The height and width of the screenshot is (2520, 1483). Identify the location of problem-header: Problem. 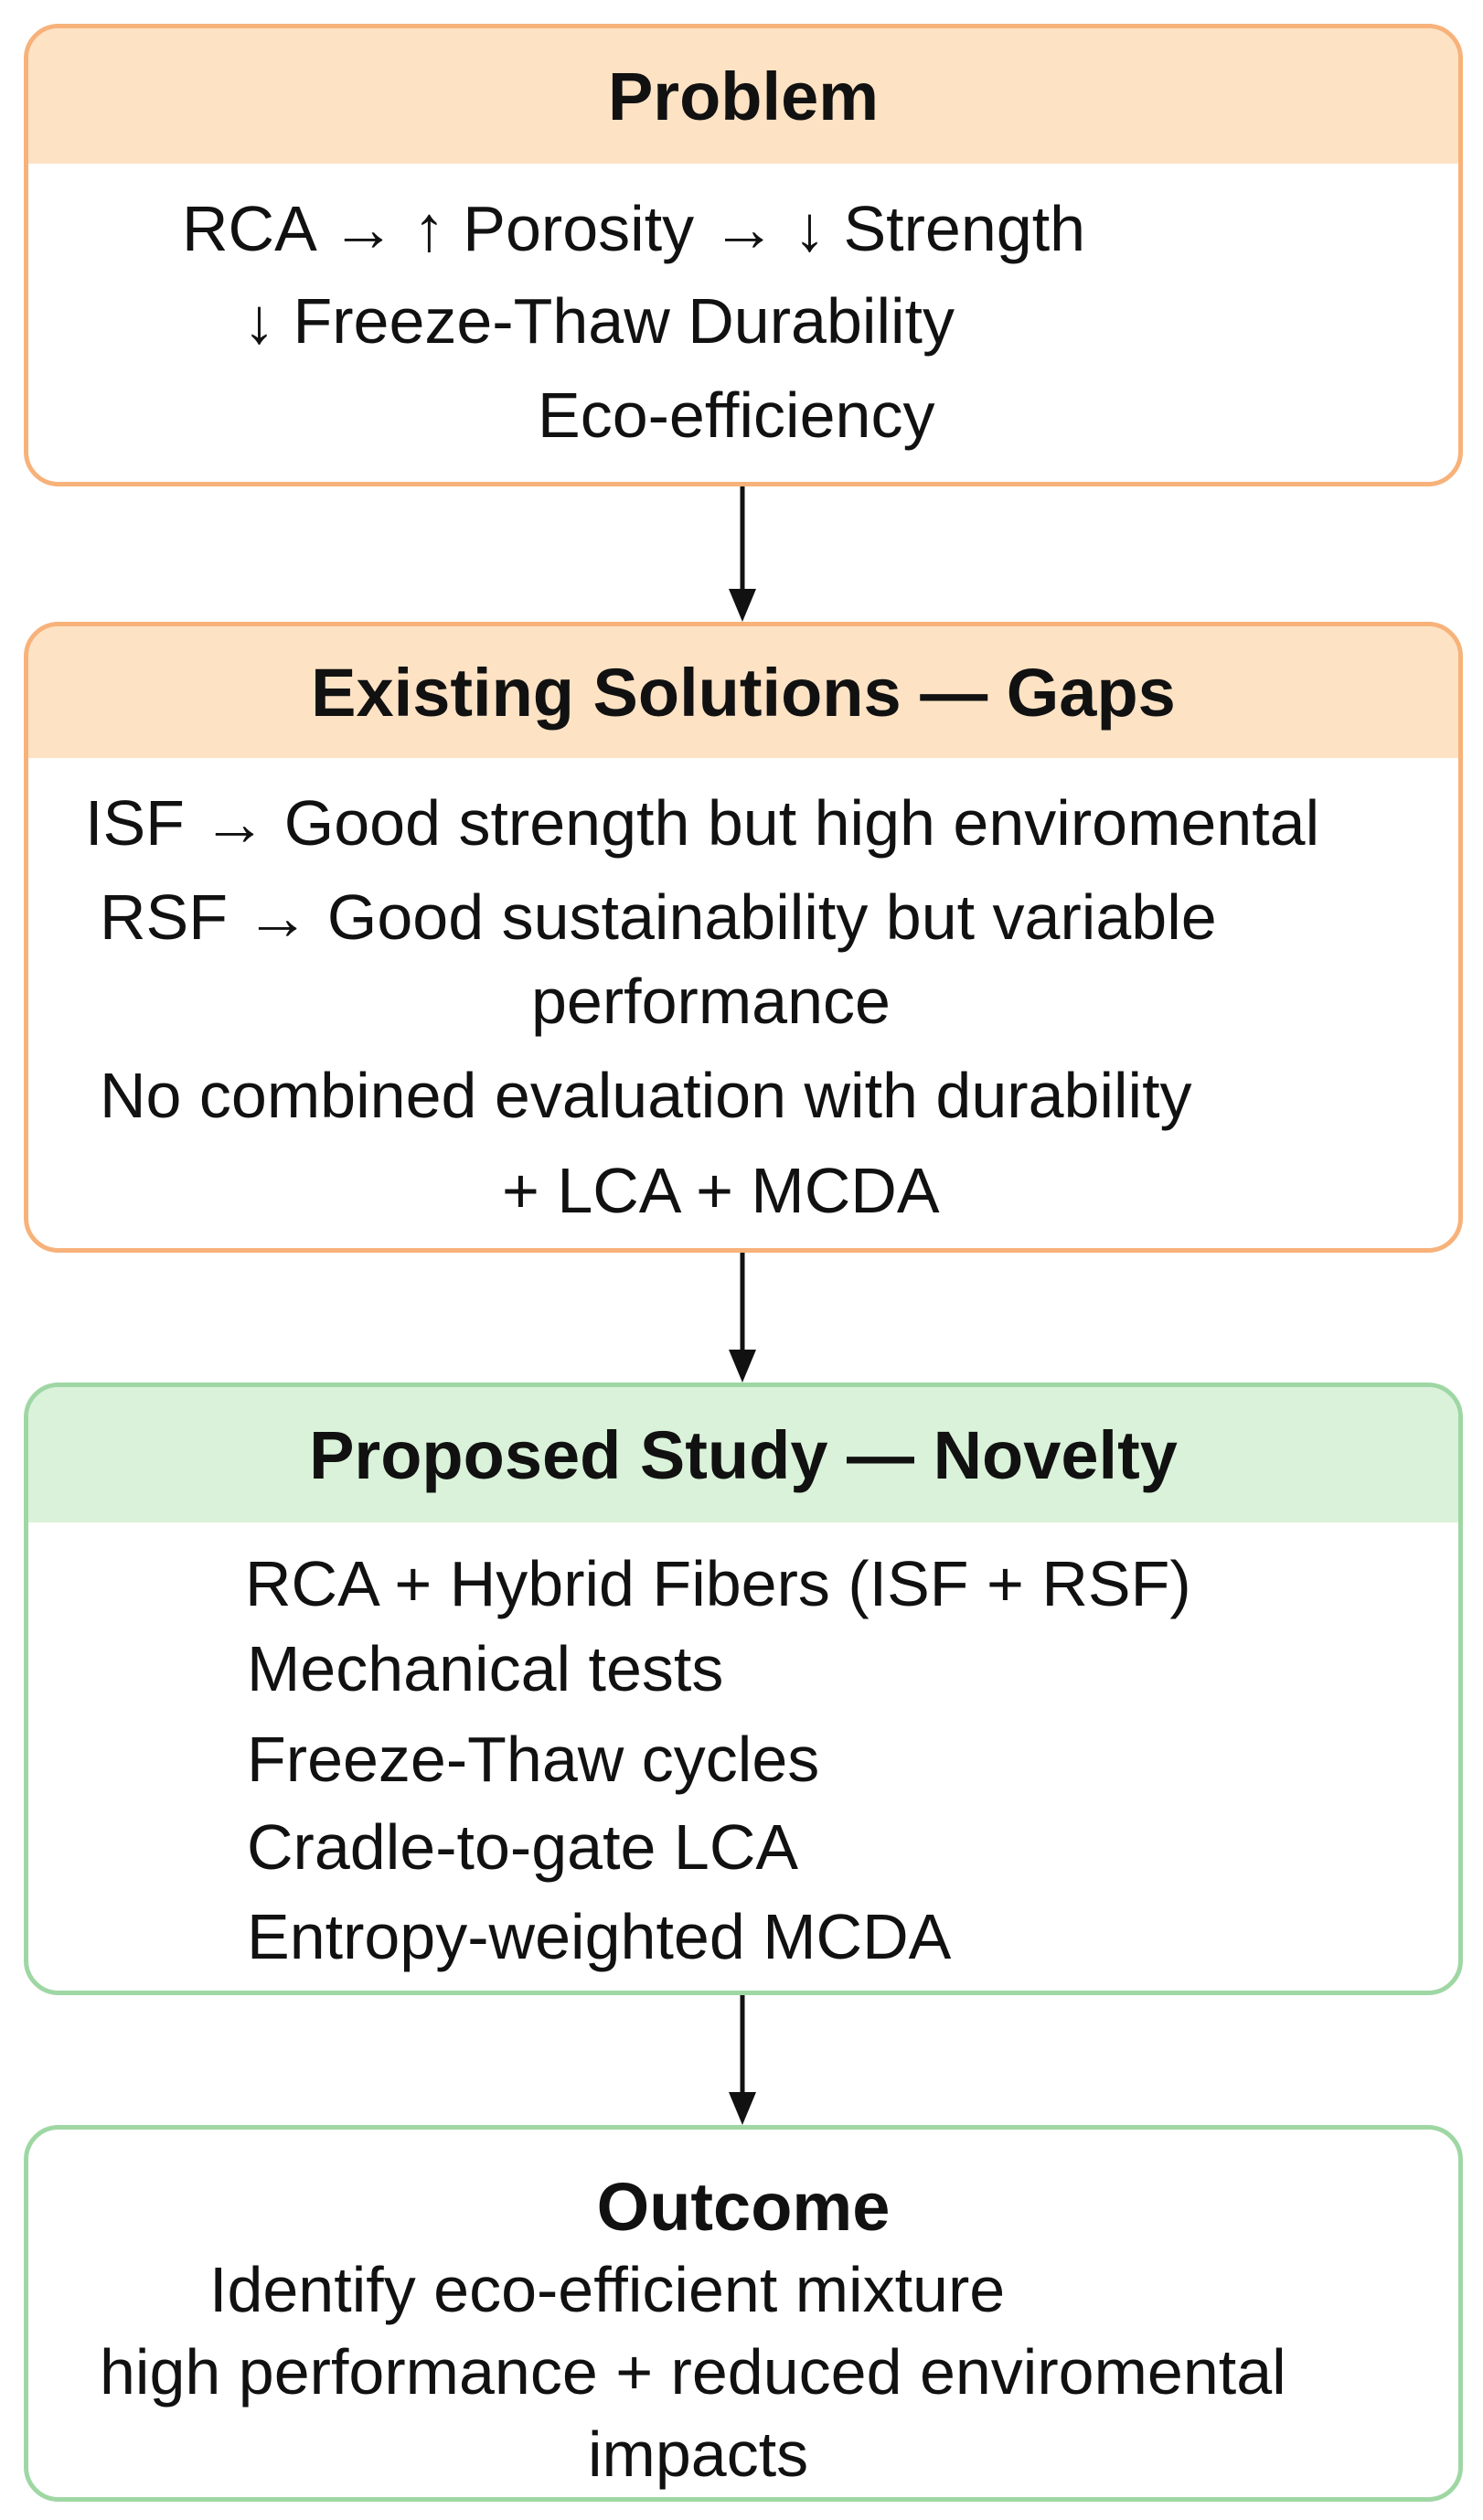
(743, 96).